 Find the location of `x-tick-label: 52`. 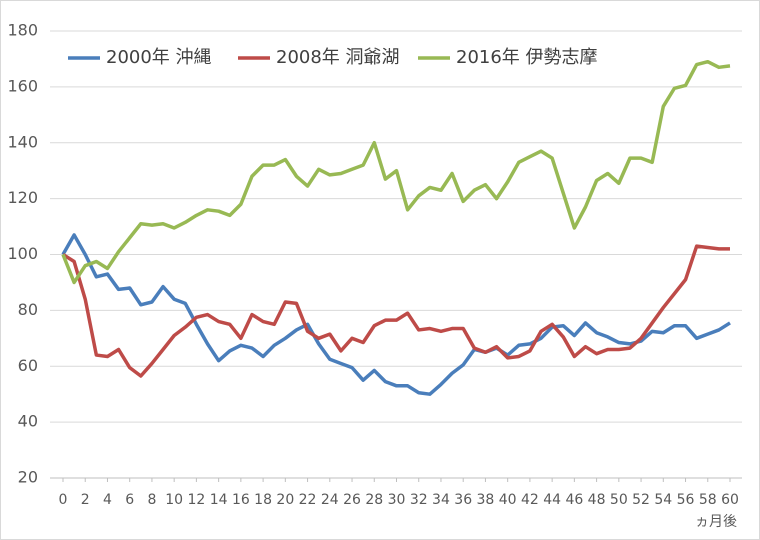

x-tick-label: 52 is located at coordinates (641, 500).